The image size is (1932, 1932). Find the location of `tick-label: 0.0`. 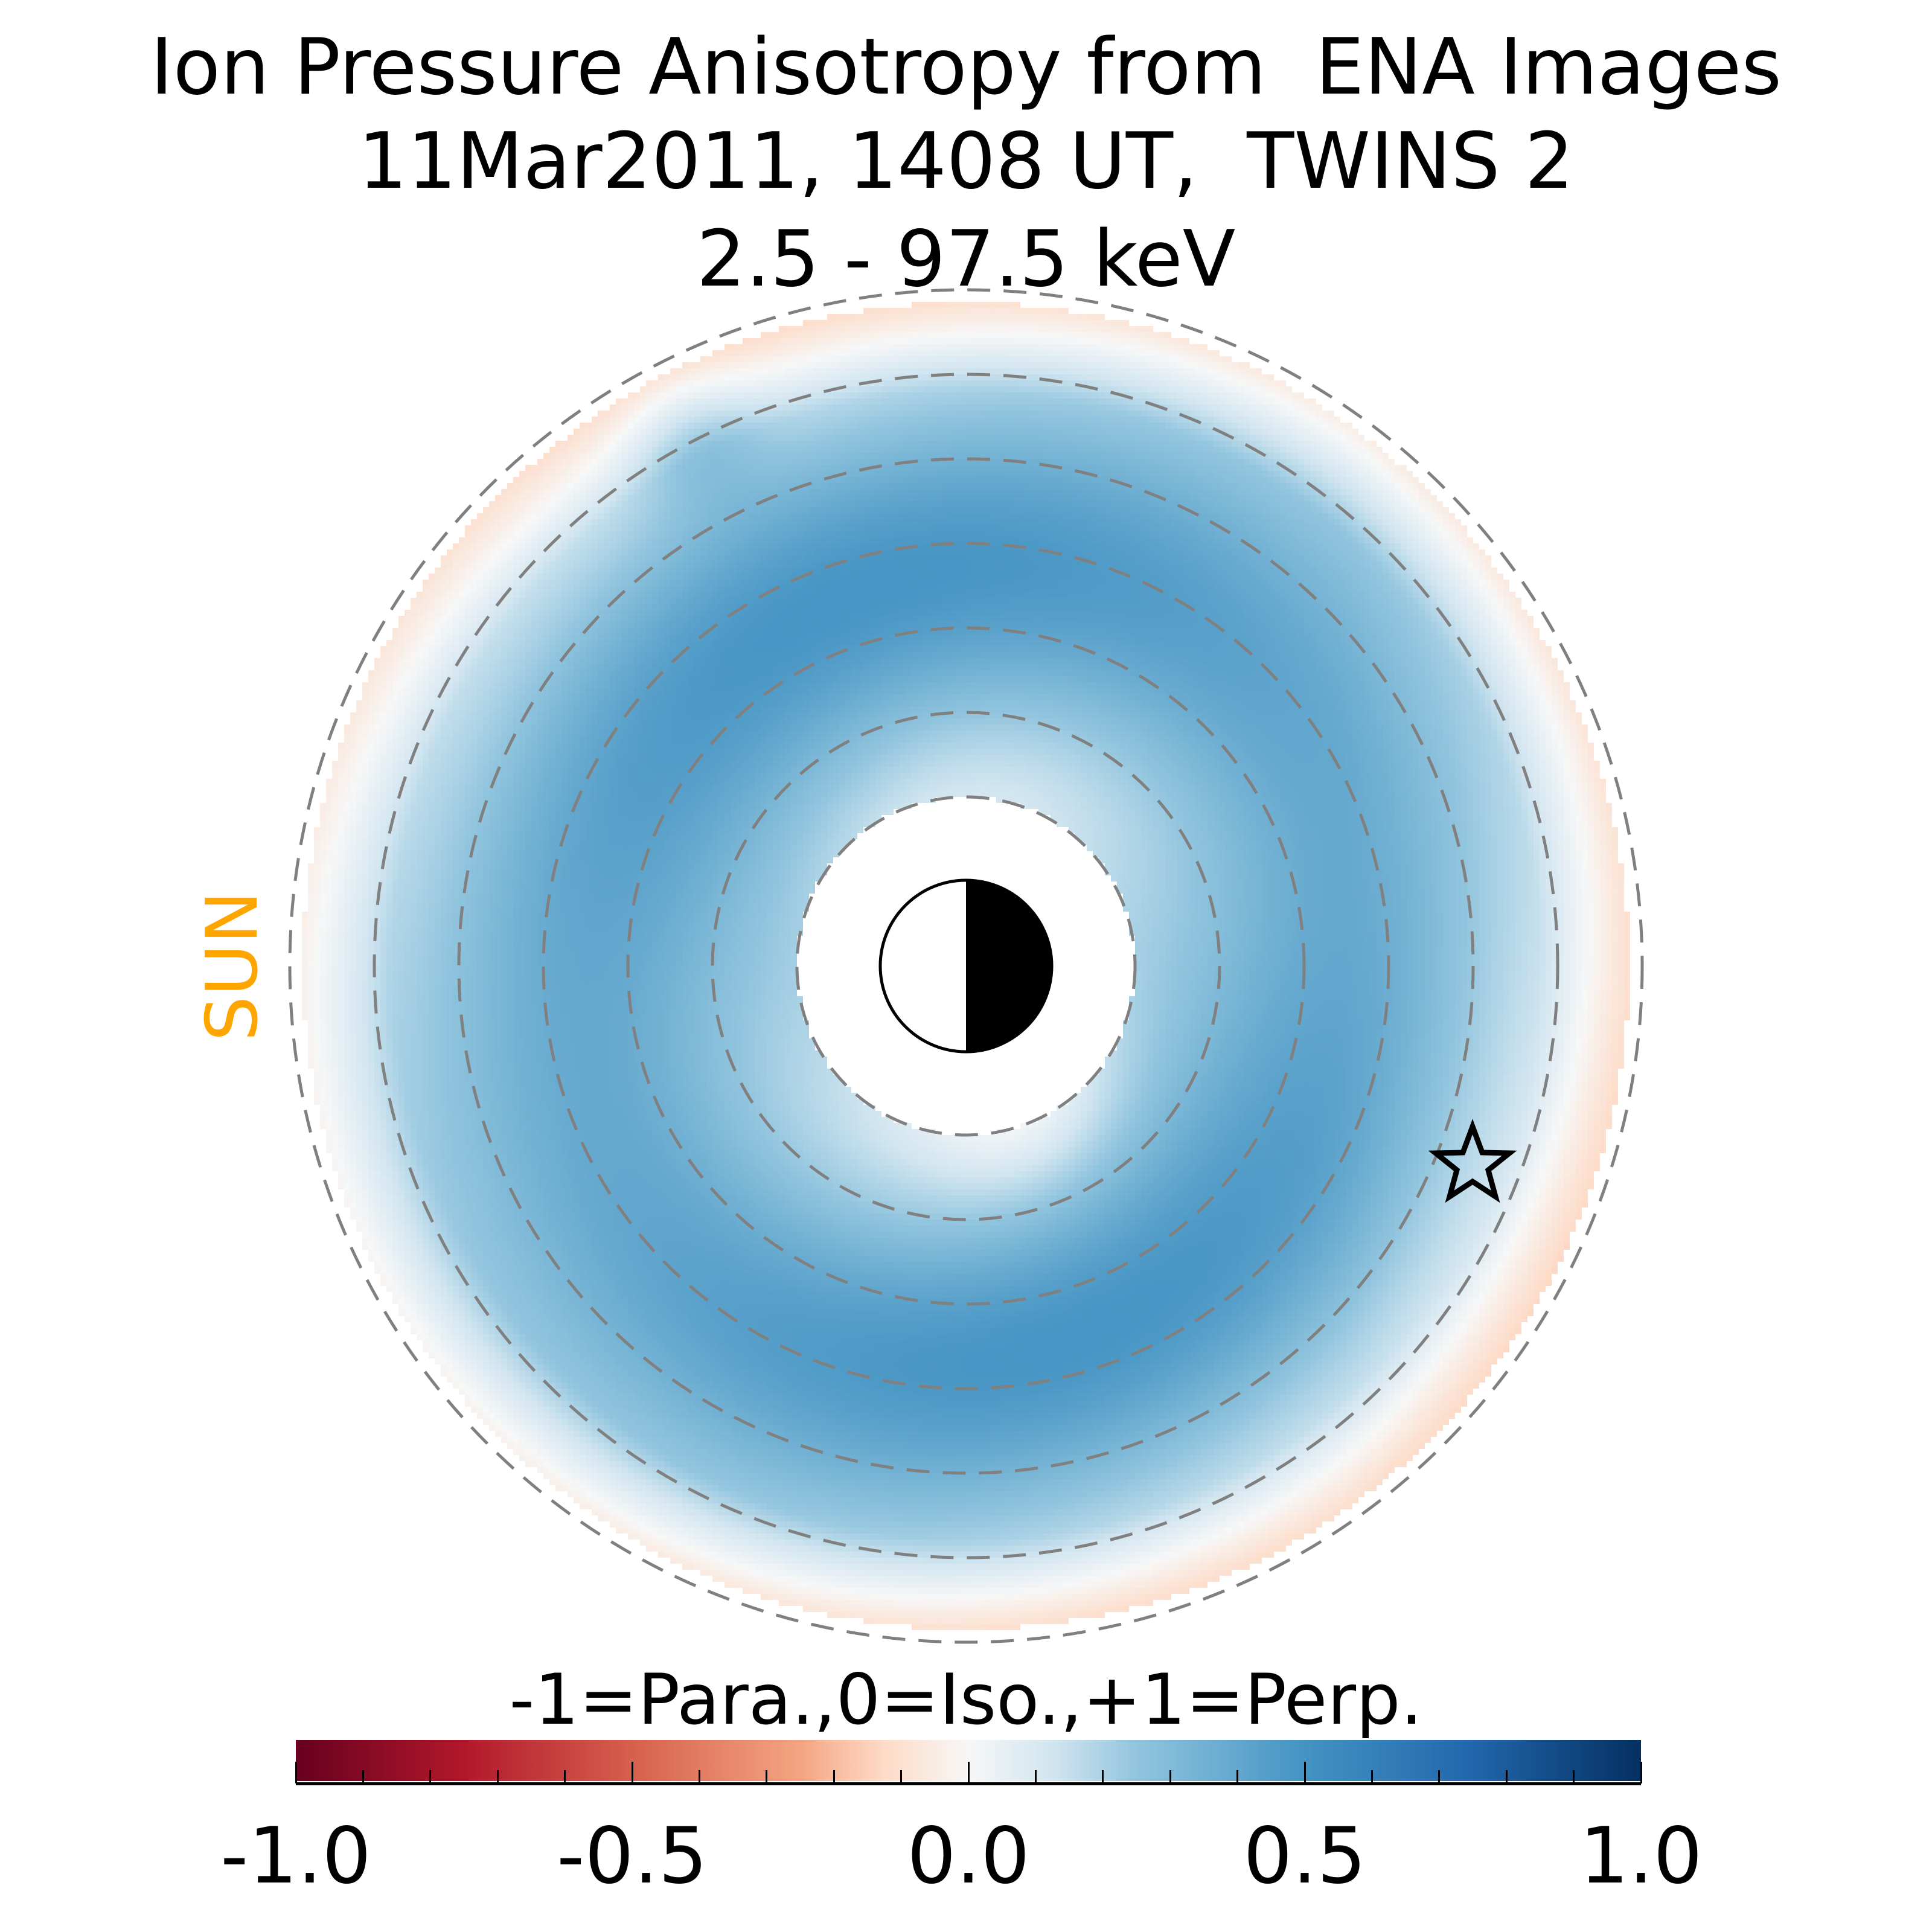

tick-label: 0.0 is located at coordinates (968, 1856).